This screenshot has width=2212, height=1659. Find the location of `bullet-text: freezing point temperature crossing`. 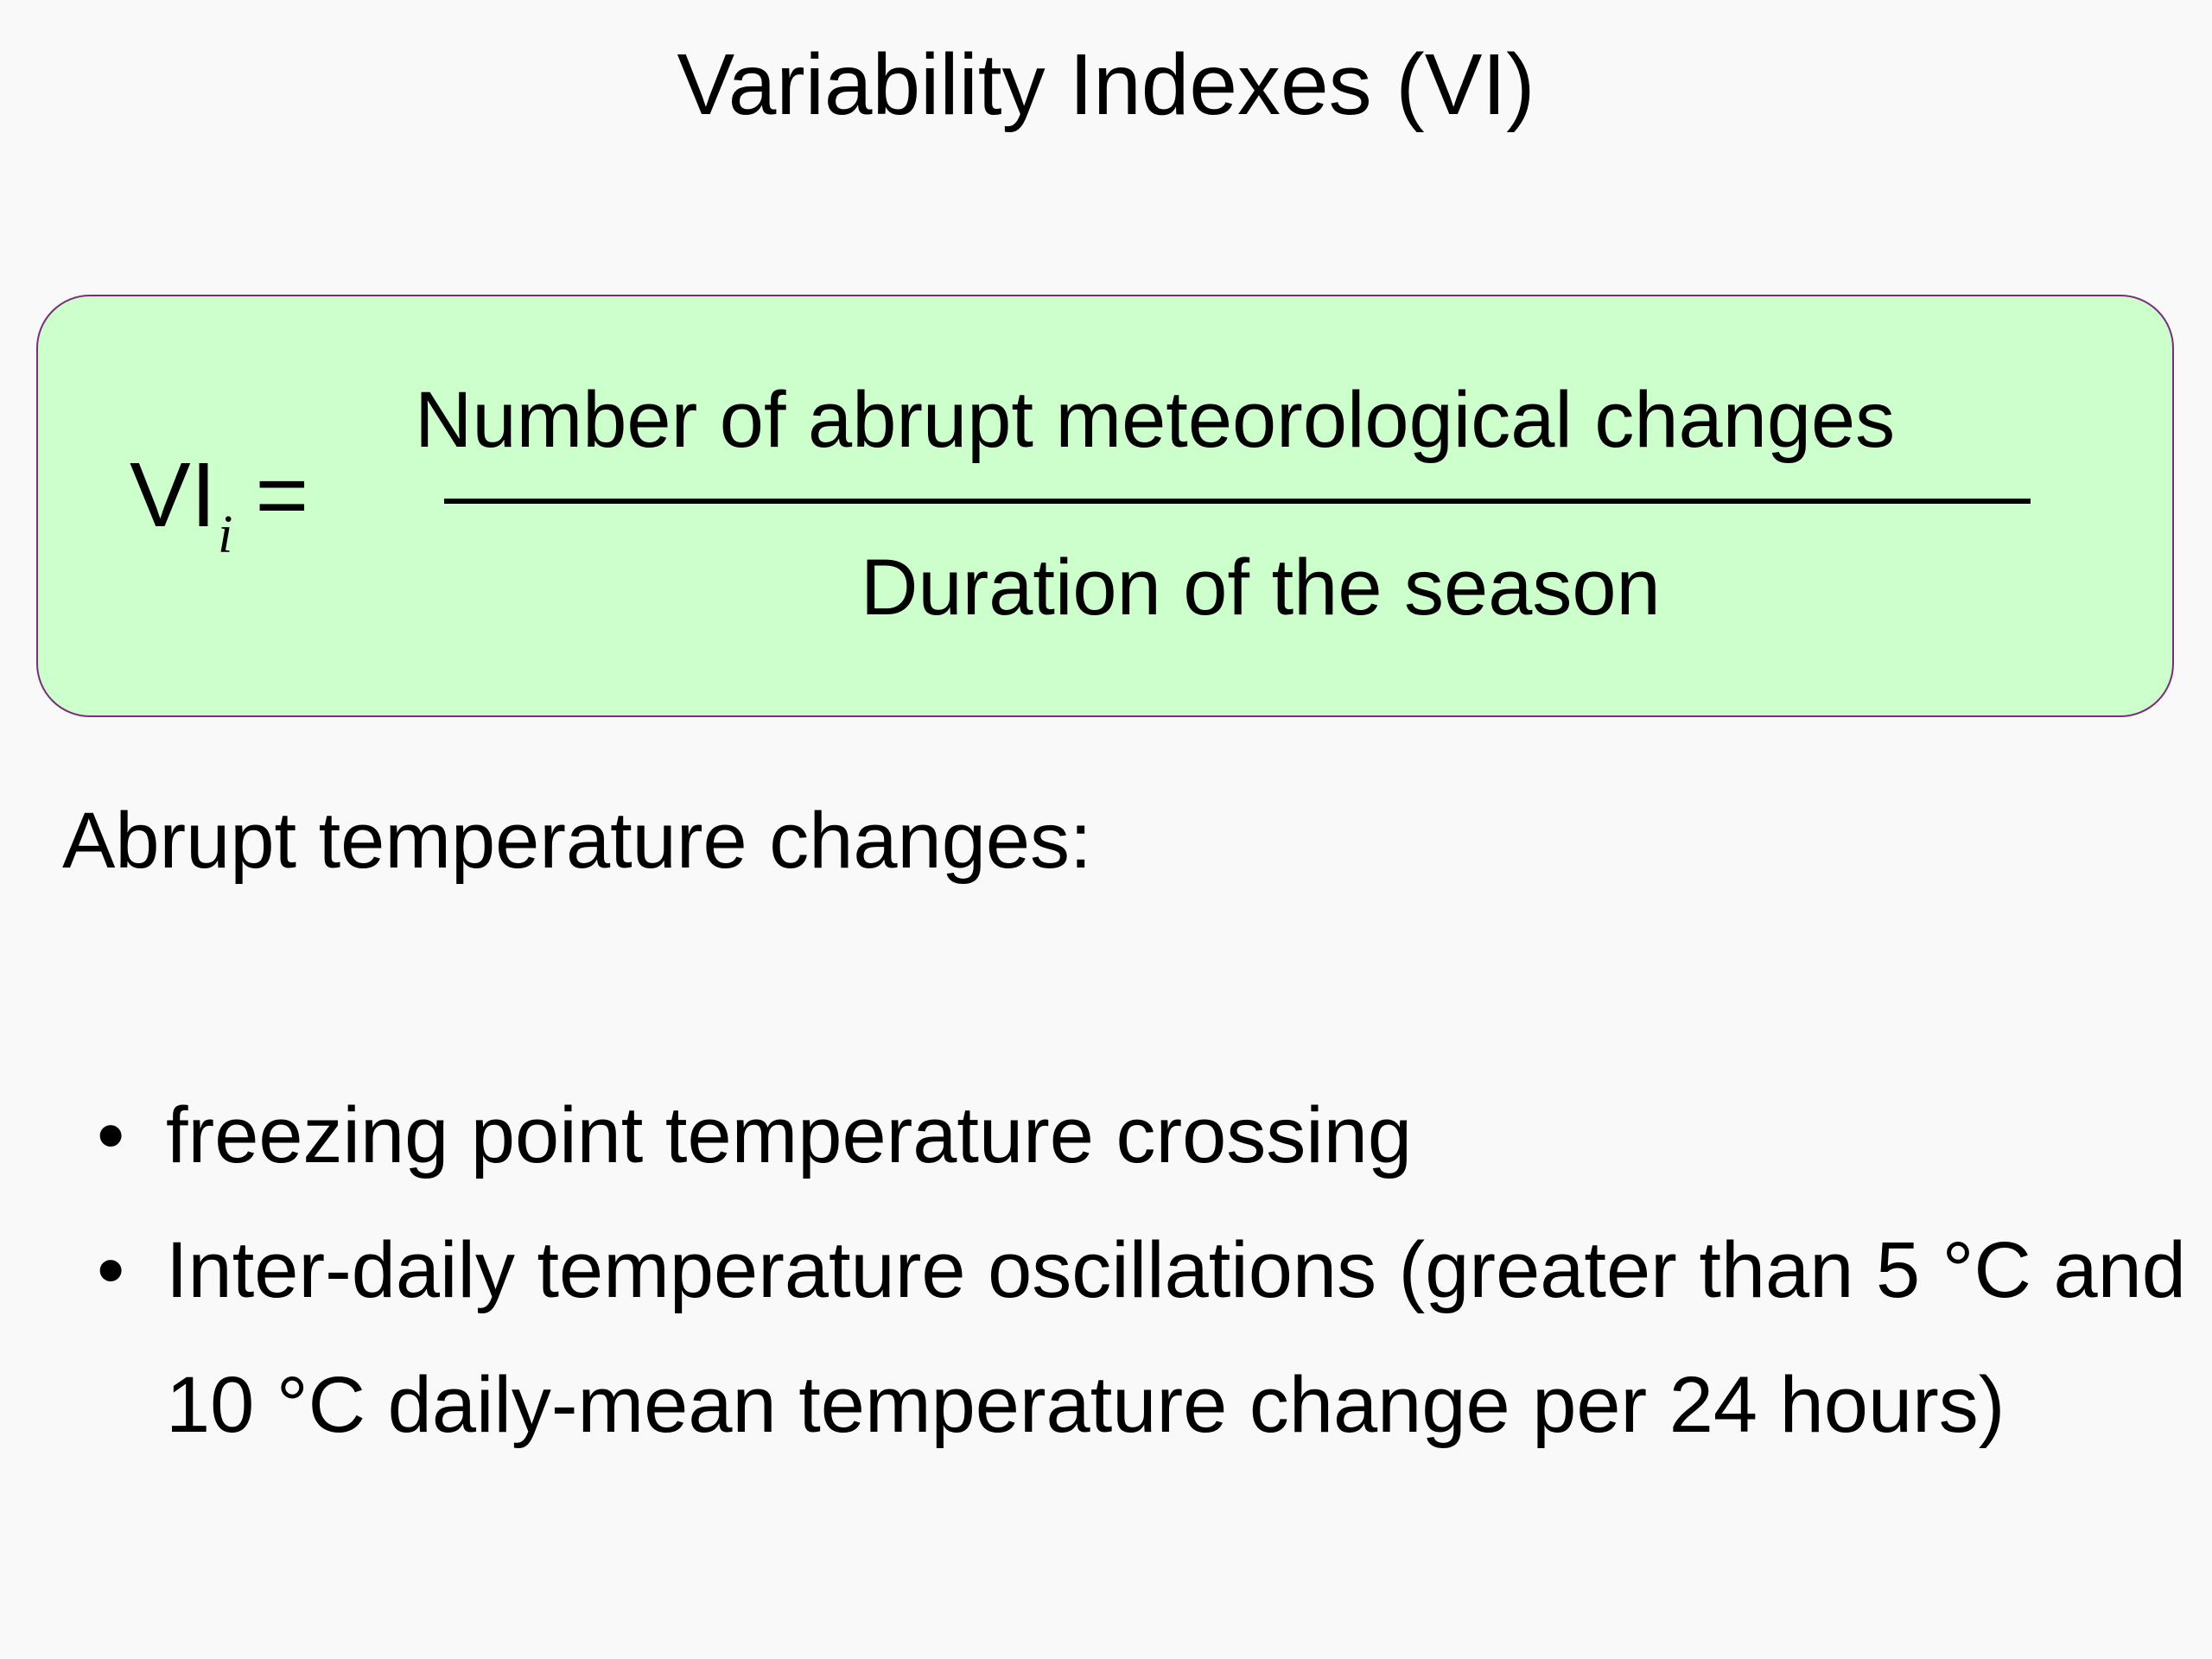

bullet-text: freezing point temperature crossing is located at coordinates (789, 1135).